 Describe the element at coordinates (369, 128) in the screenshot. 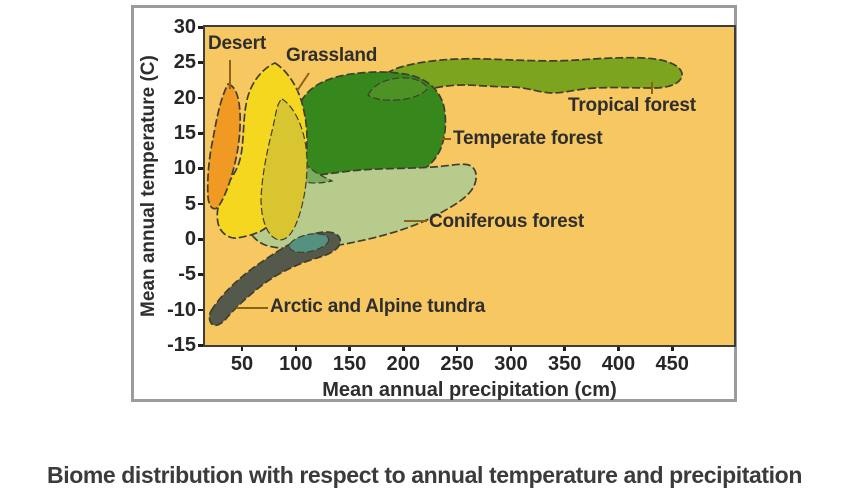

I see `temperate-forest-region` at that location.